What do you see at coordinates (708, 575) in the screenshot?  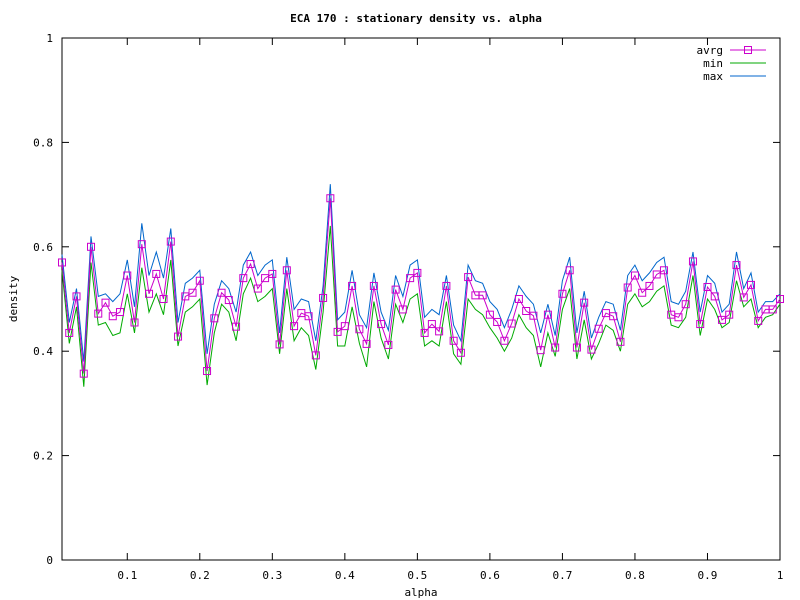 I see `x-tick-label: 0.9` at bounding box center [708, 575].